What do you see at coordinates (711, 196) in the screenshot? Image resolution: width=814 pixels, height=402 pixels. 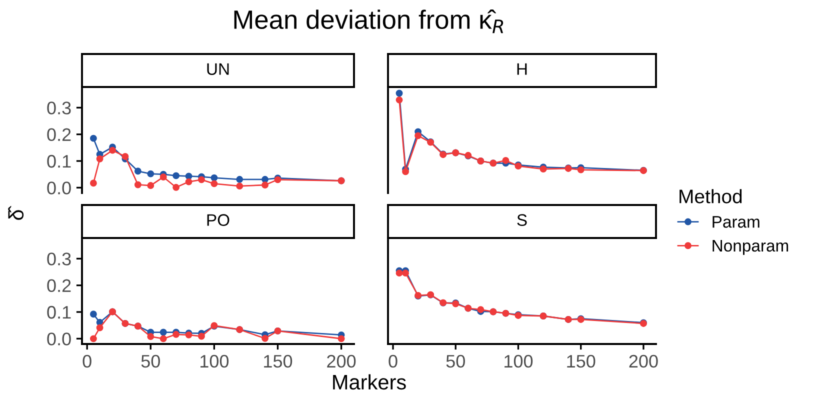 I see `legend-title: Method` at bounding box center [711, 196].